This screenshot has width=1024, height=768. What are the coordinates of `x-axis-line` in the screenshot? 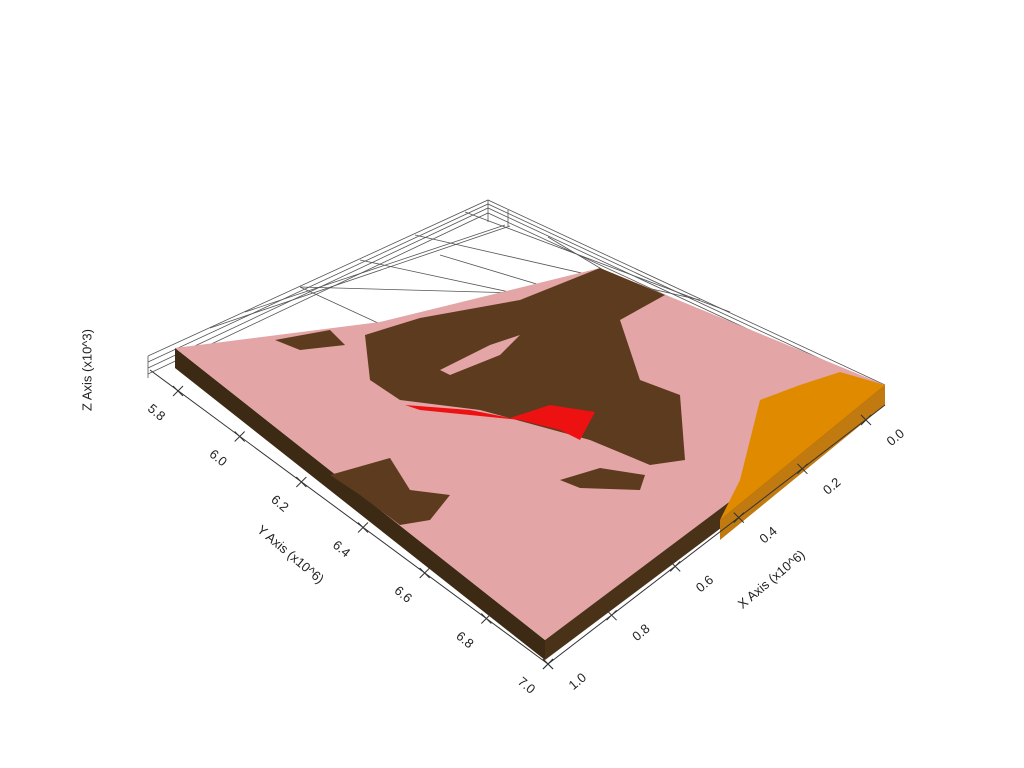 It's located at (716, 534).